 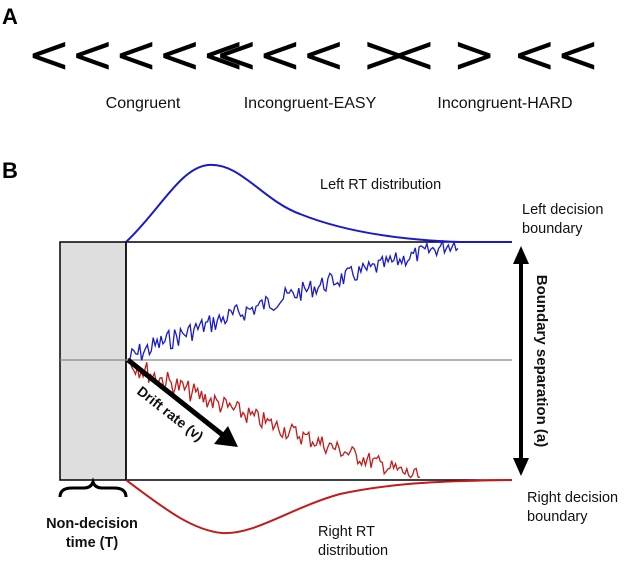 What do you see at coordinates (541, 361) in the screenshot?
I see `boundary-separation-label: Boundary separation (a)` at bounding box center [541, 361].